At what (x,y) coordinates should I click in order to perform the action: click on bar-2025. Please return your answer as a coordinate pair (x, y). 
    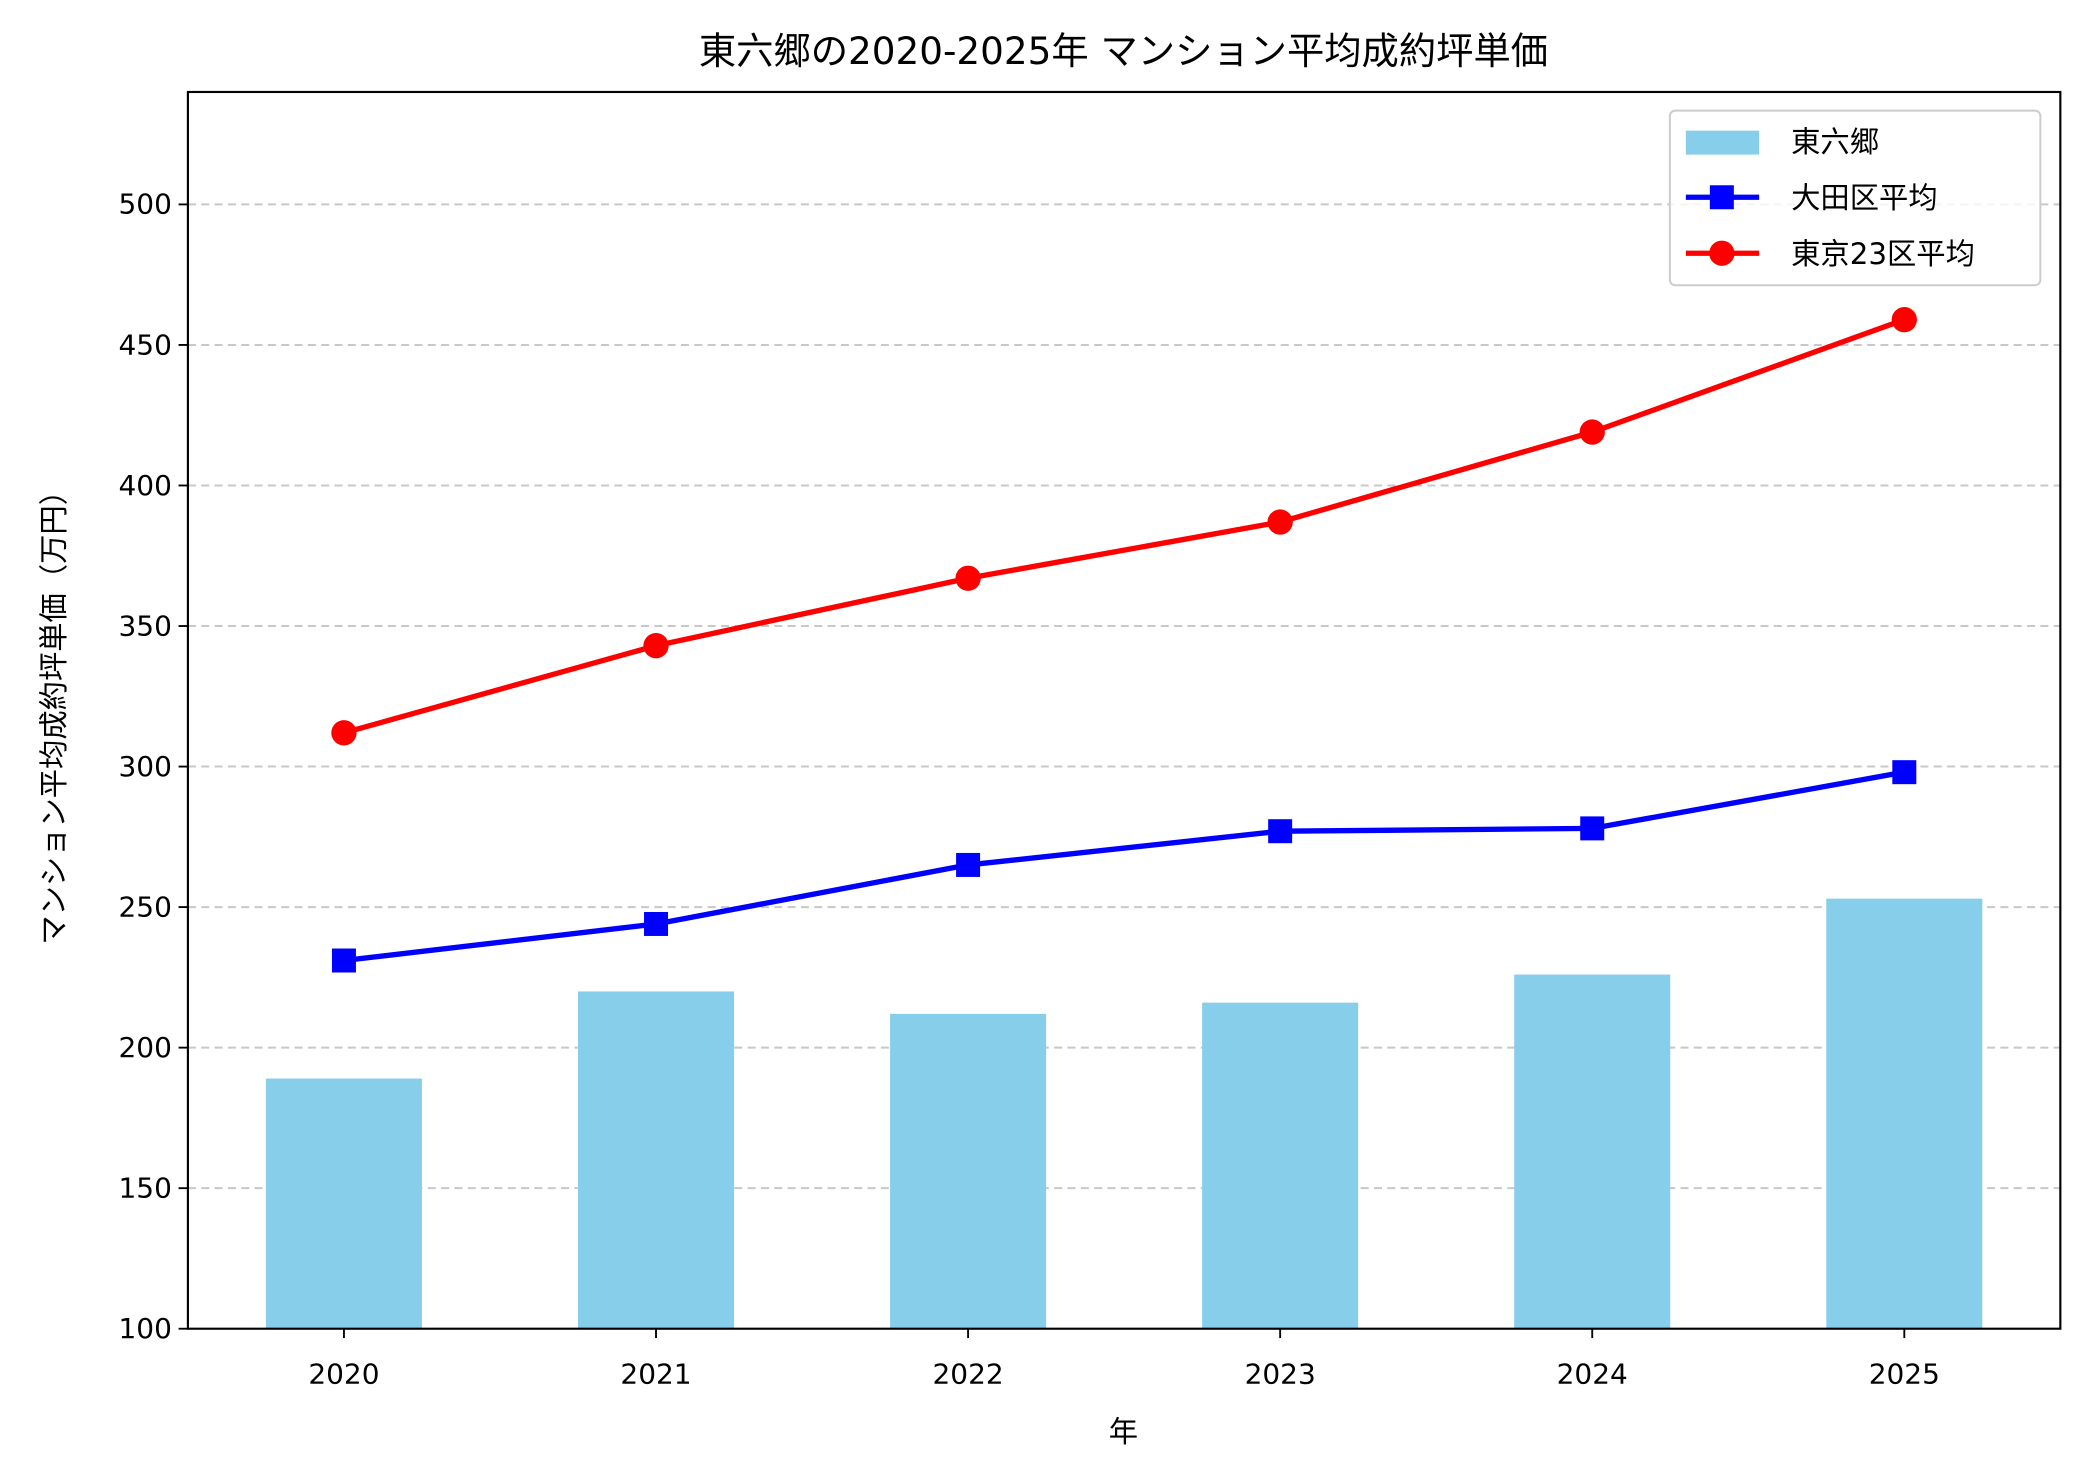
    Looking at the image, I should click on (1904, 1113).